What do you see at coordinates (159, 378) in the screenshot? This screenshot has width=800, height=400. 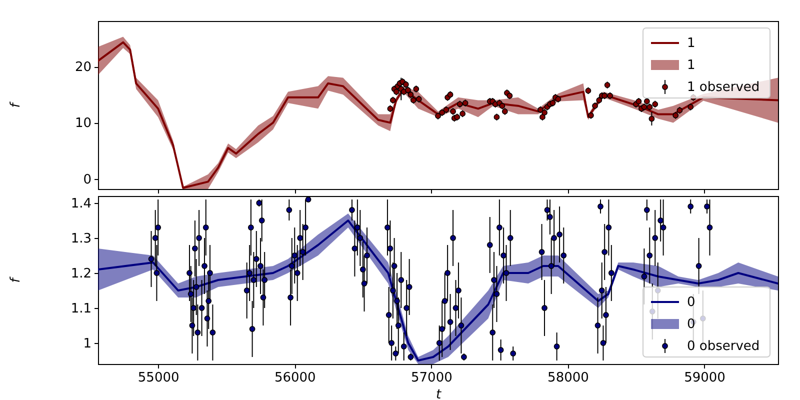 I see `x-tick-label: 55000` at bounding box center [159, 378].